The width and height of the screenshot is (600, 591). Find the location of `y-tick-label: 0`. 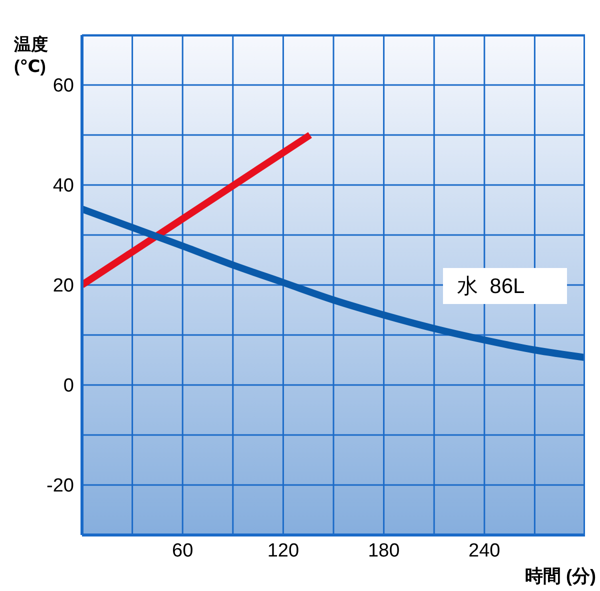

y-tick-label: 0 is located at coordinates (68, 386).